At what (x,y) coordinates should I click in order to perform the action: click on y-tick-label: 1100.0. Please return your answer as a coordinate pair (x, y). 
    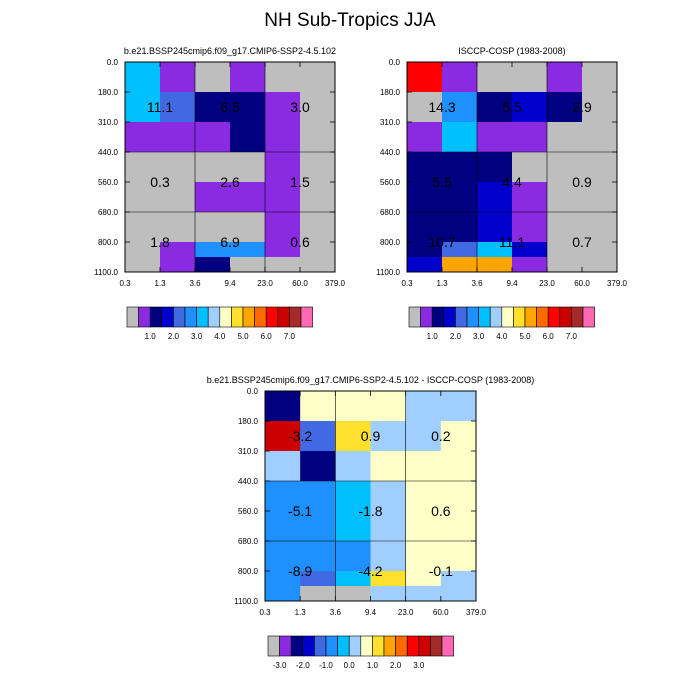
    Looking at the image, I should click on (246, 601).